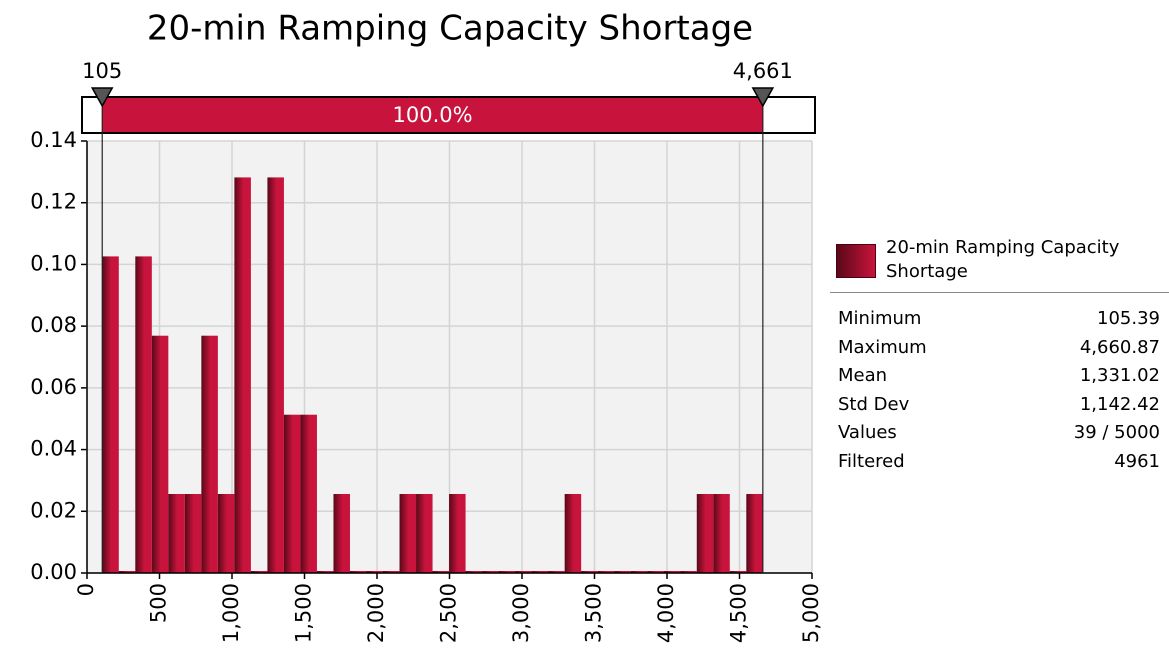  Describe the element at coordinates (874, 404) in the screenshot. I see `stat-label: Std Dev` at that location.